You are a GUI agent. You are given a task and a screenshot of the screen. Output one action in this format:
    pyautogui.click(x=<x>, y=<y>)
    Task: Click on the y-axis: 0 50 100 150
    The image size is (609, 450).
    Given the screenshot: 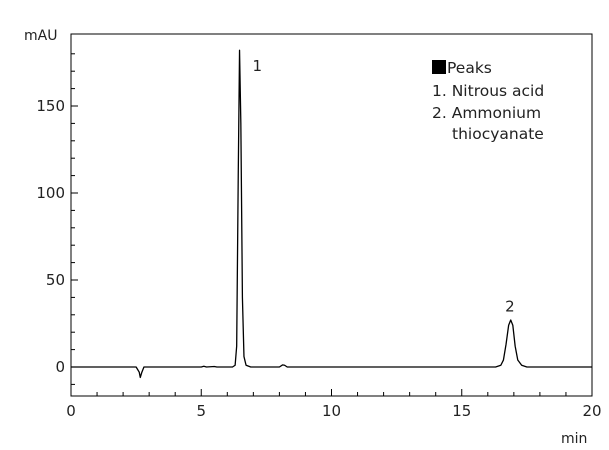 What is the action you would take?
    pyautogui.click(x=57, y=219)
    